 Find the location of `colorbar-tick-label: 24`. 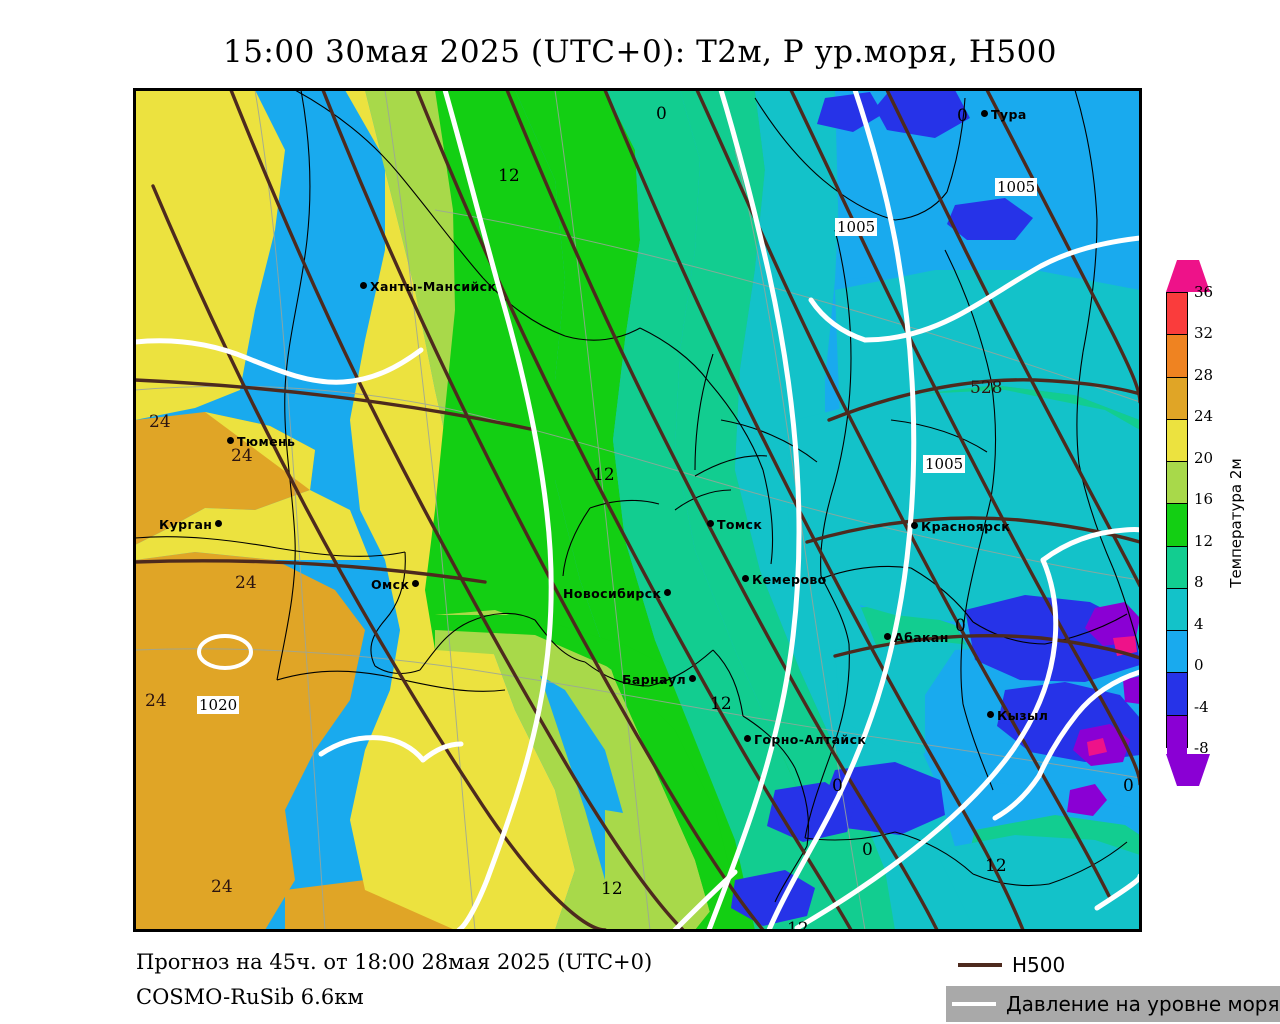

colorbar-tick-label: 24 is located at coordinates (1204, 416).